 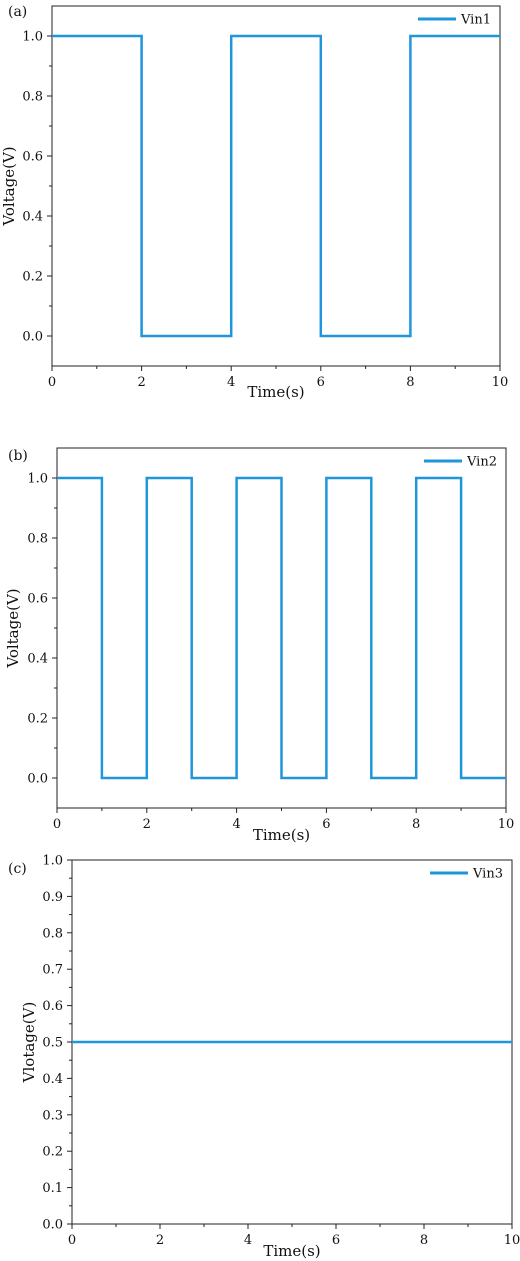 What do you see at coordinates (52, 1188) in the screenshot?
I see `y-tick-label: 0.1` at bounding box center [52, 1188].